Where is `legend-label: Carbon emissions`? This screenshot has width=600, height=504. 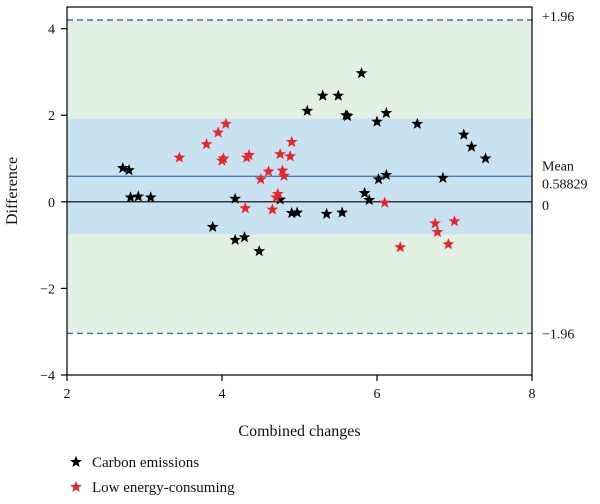
legend-label: Carbon emissions is located at coordinates (145, 463).